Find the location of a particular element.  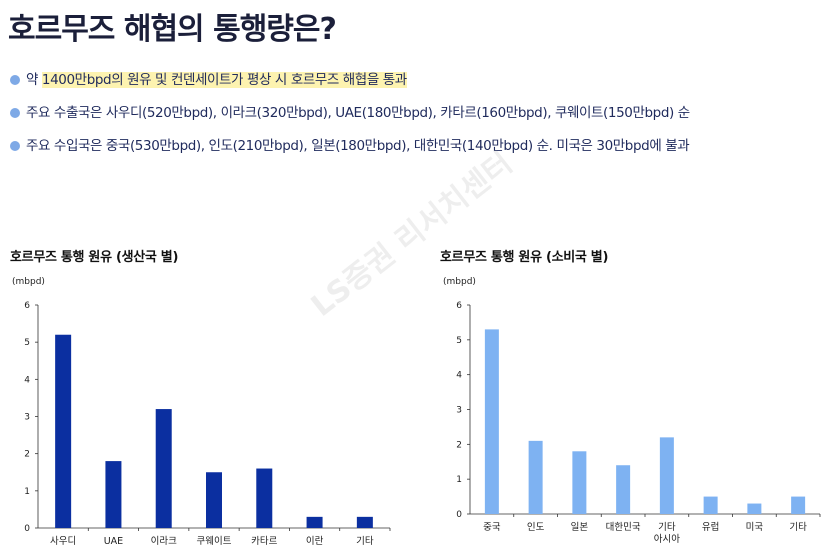

x-tick-label: 인도 is located at coordinates (536, 527).